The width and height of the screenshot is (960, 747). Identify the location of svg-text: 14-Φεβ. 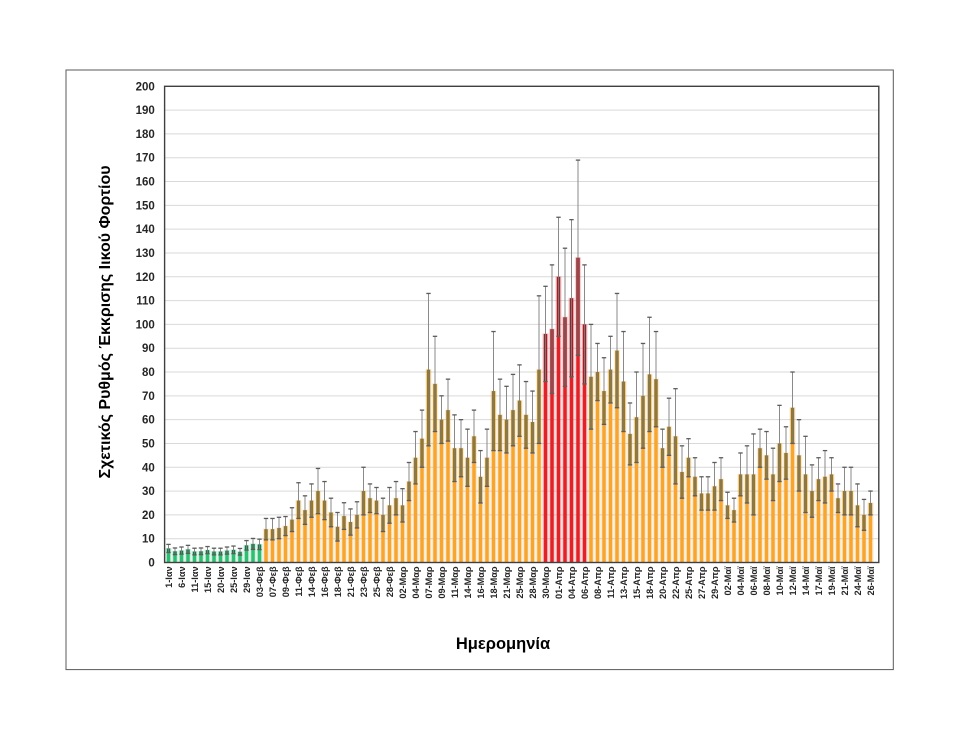
(312, 581).